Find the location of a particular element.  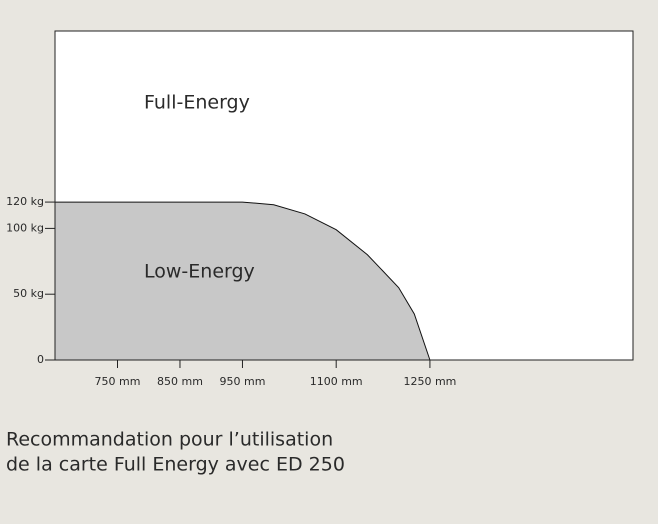

caption: de la carte Full Energy avec ED 250 is located at coordinates (175, 465).